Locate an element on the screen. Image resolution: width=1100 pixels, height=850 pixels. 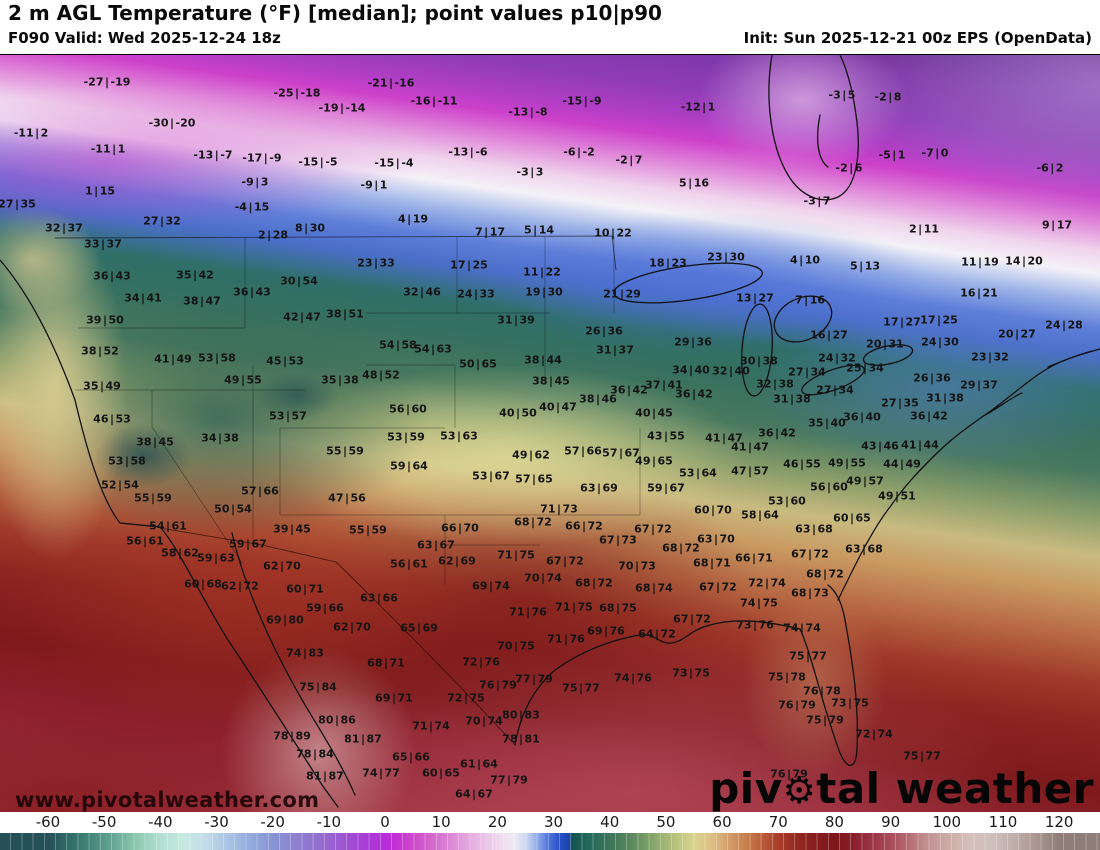
point-label: 38 | 45 is located at coordinates (551, 381).